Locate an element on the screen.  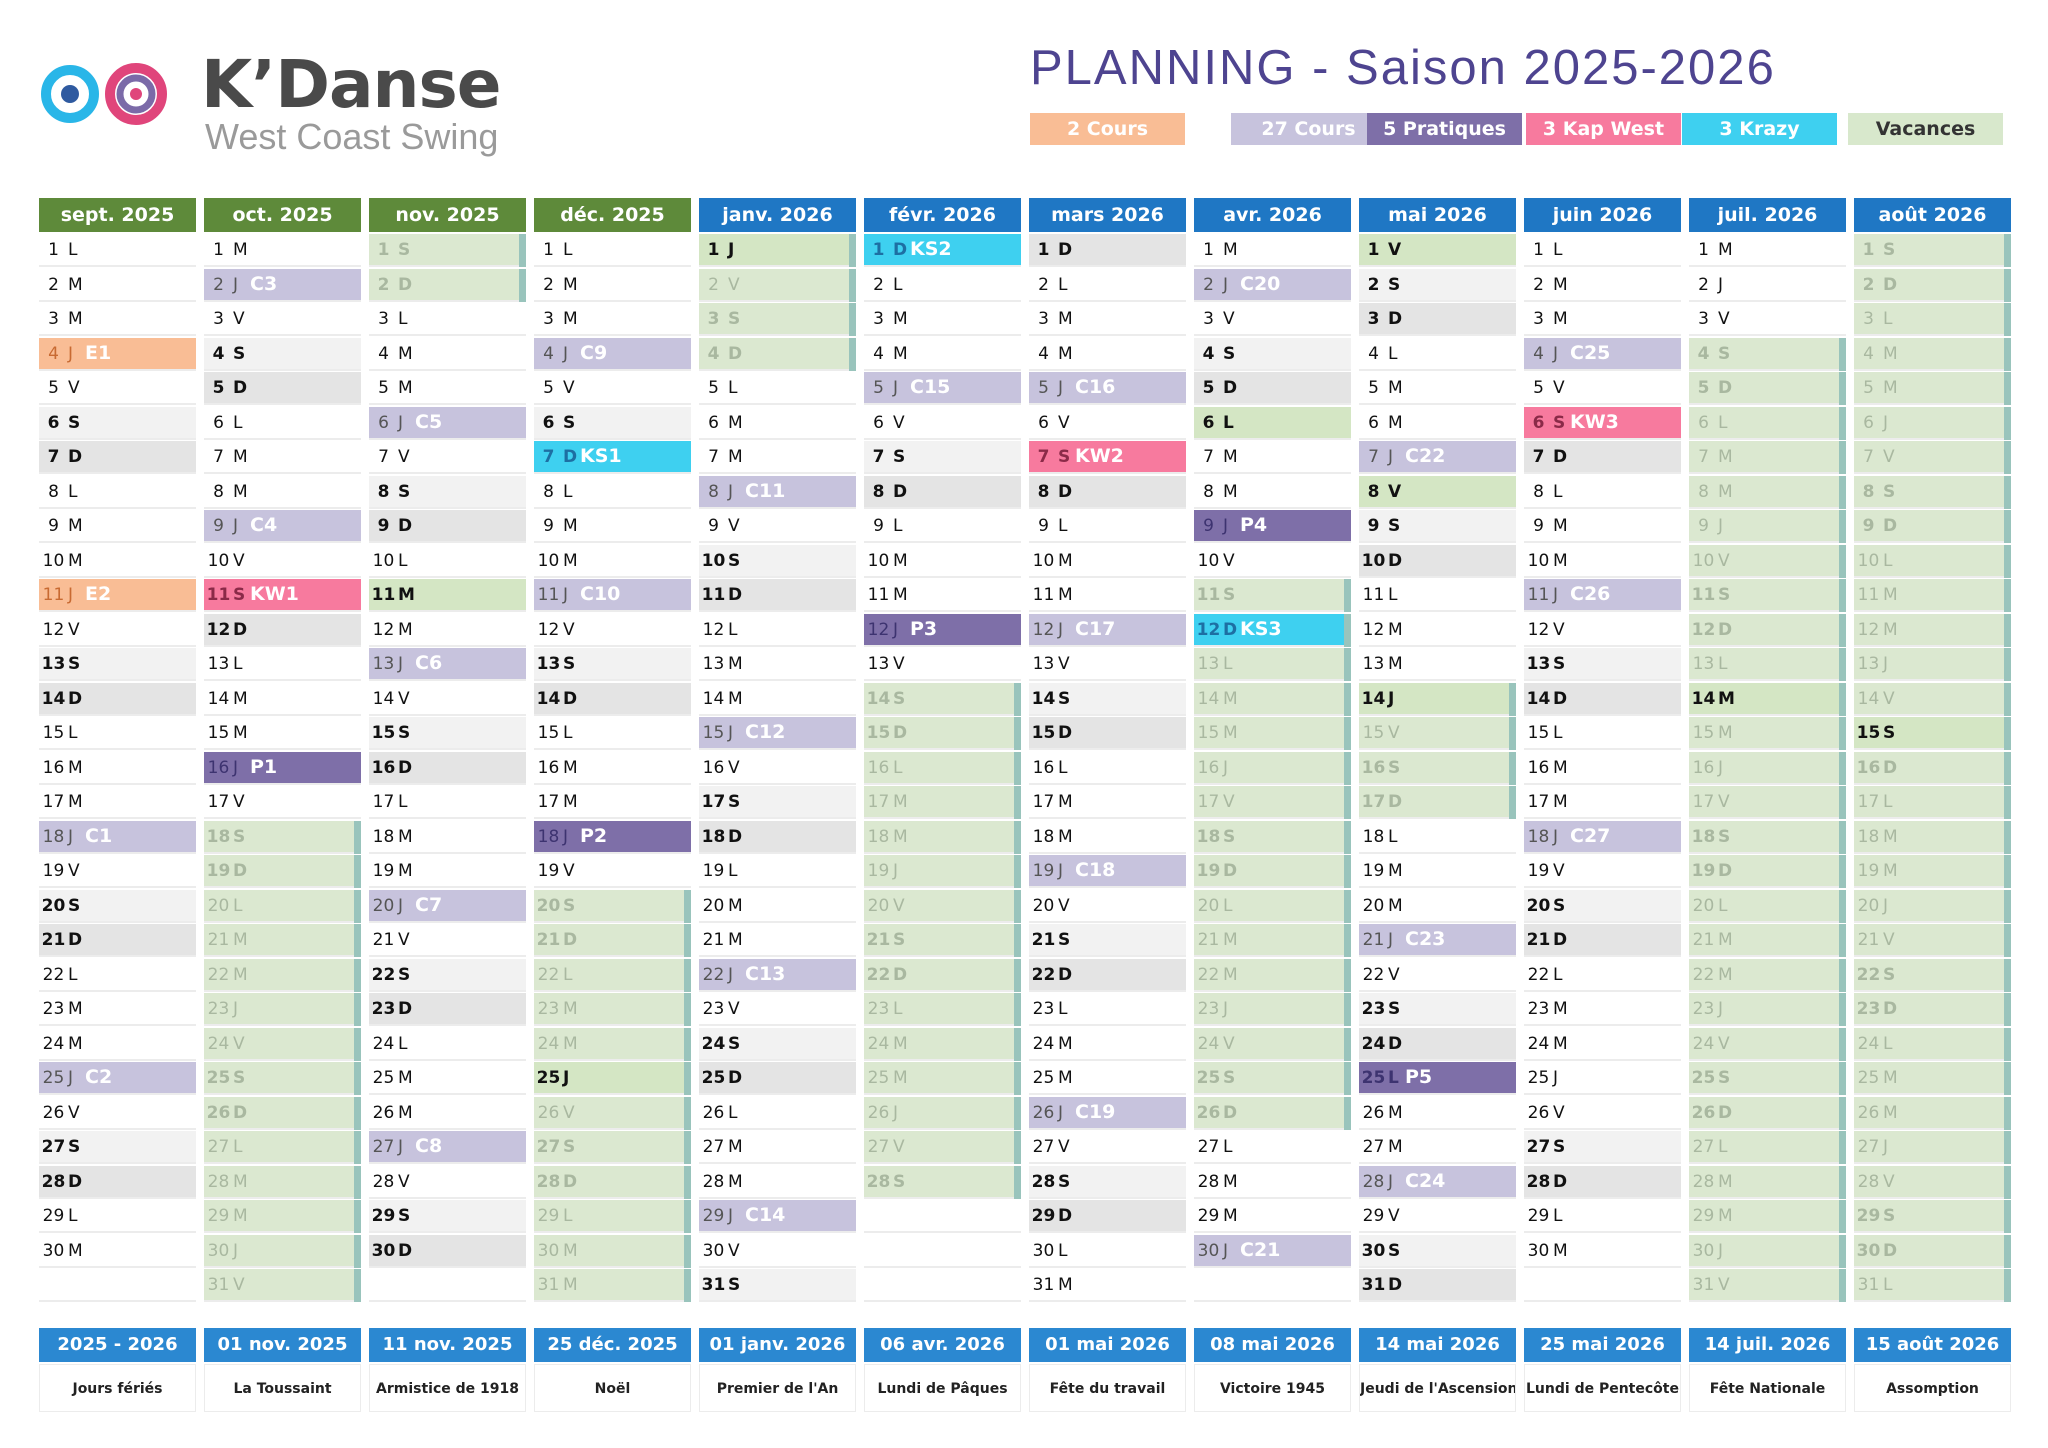
day-row: 5 J C16 is located at coordinates (1107, 388).